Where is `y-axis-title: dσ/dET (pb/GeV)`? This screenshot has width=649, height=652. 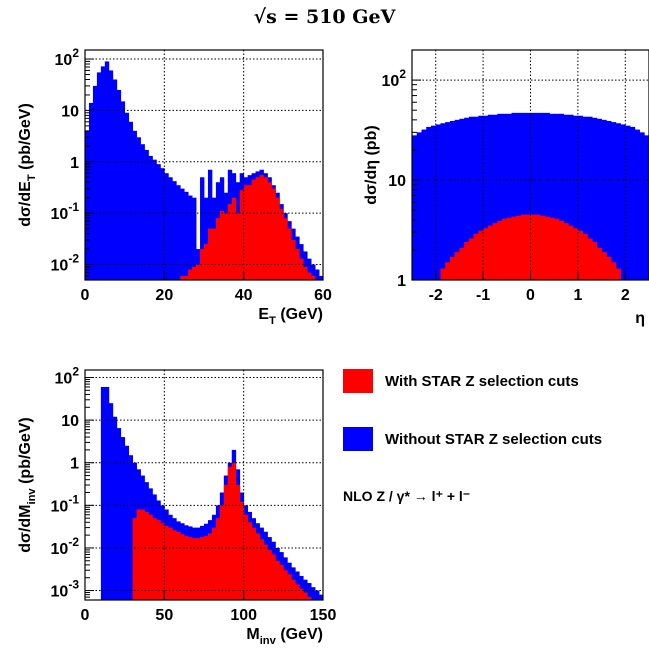
y-axis-title: dσ/dET (pb/GeV) is located at coordinates (27, 165).